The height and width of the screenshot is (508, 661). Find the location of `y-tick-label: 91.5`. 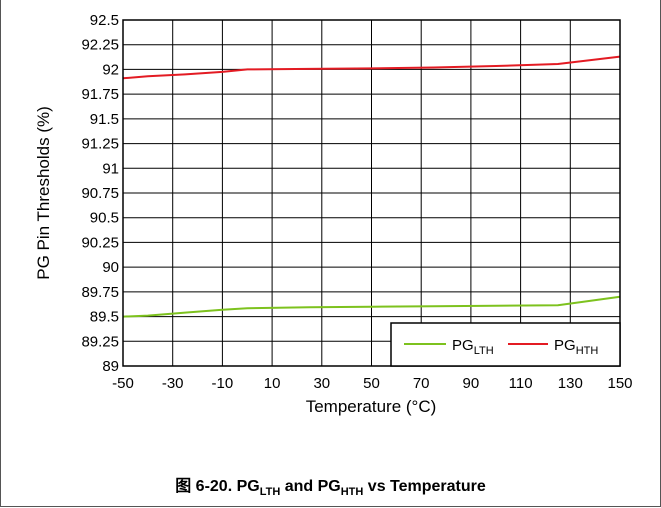

y-tick-label: 91.5 is located at coordinates (104, 119).